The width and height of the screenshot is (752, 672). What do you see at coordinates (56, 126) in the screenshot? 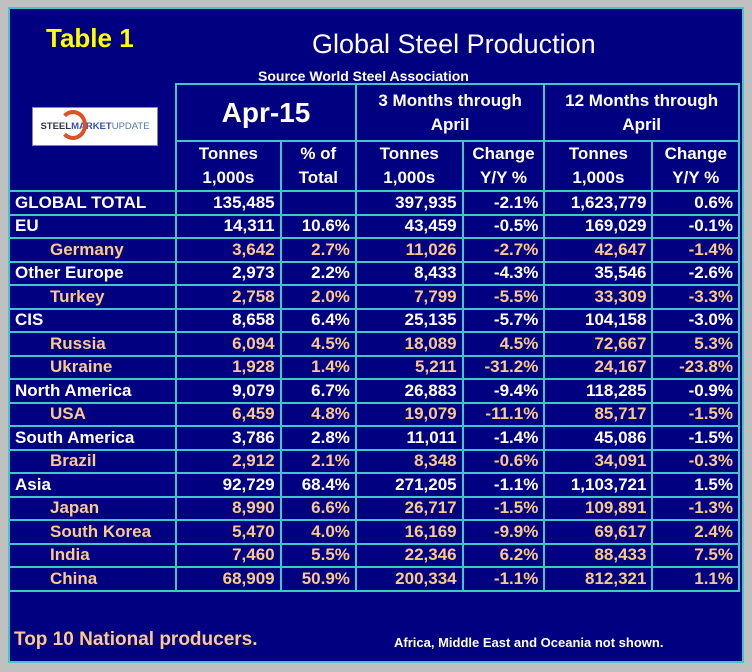
I see `logo-text: STEEL` at bounding box center [56, 126].